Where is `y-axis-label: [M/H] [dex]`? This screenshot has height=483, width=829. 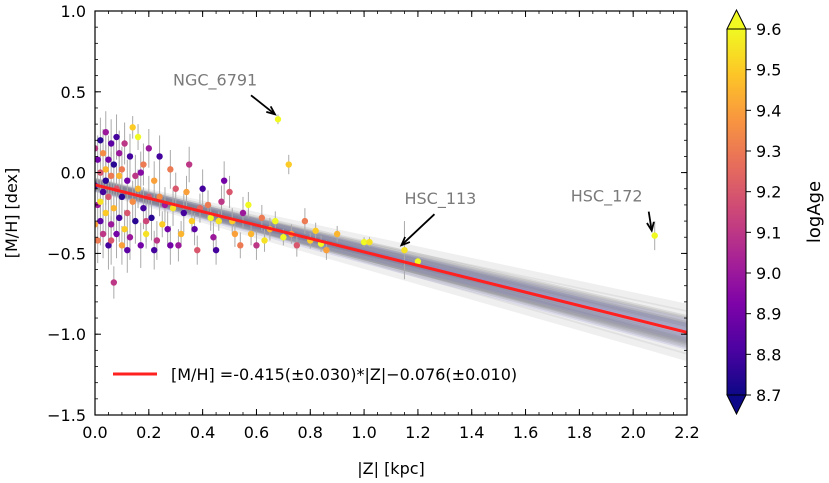 y-axis-label: [M/H] [dex] is located at coordinates (11, 213).